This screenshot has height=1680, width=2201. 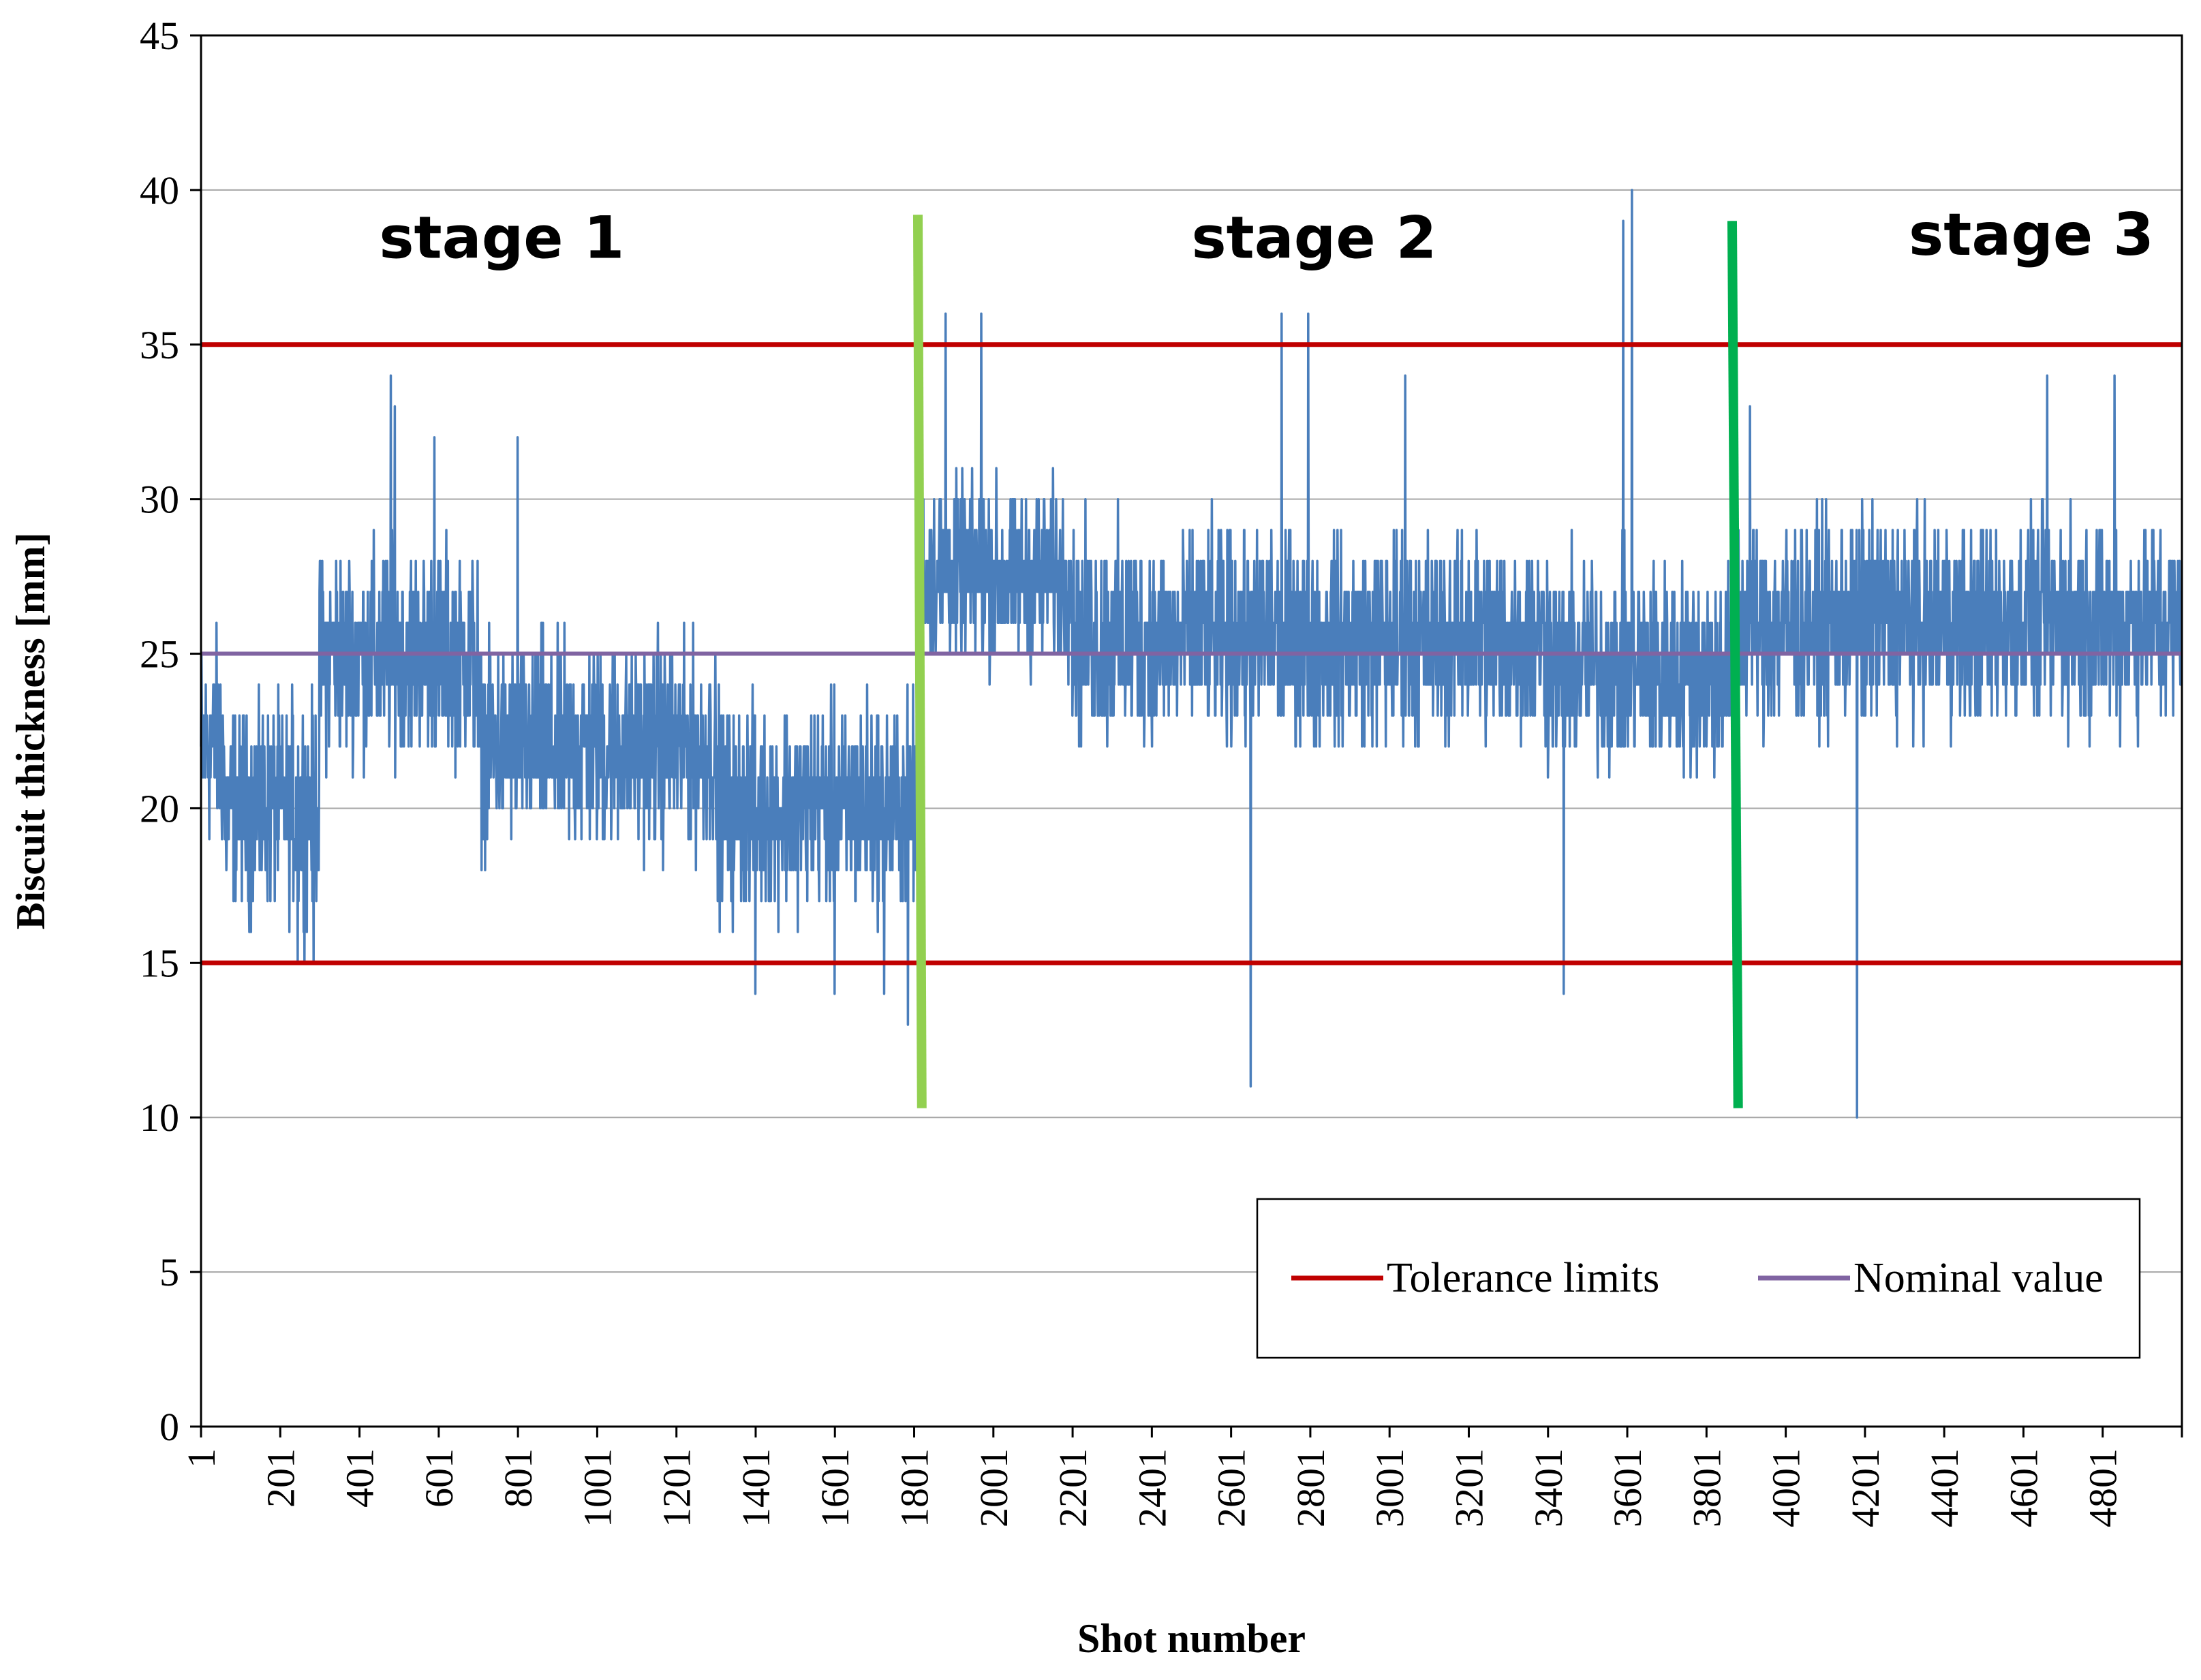 I want to click on y-tick-label: 0, so click(x=169, y=1427).